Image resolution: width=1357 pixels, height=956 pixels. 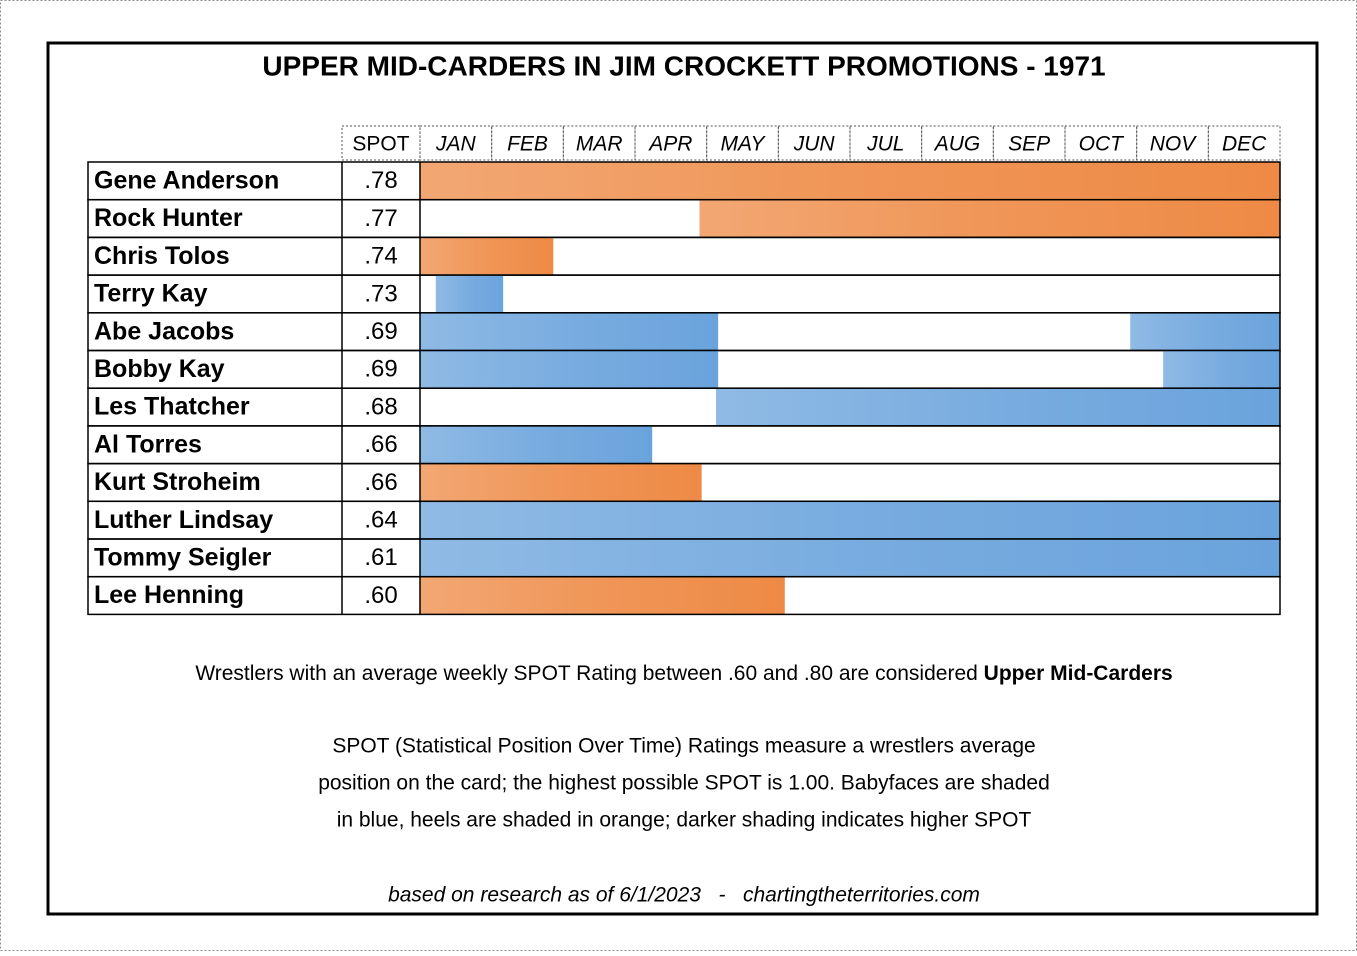 I want to click on note-bold: Upper Mid-Carders, so click(x=1078, y=673).